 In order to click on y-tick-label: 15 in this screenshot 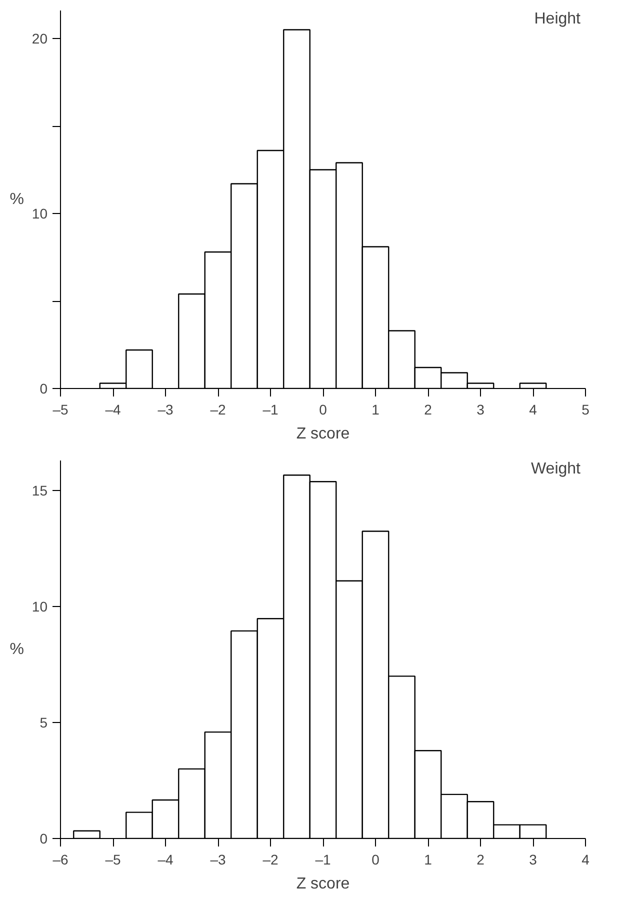, I will do `click(40, 490)`.